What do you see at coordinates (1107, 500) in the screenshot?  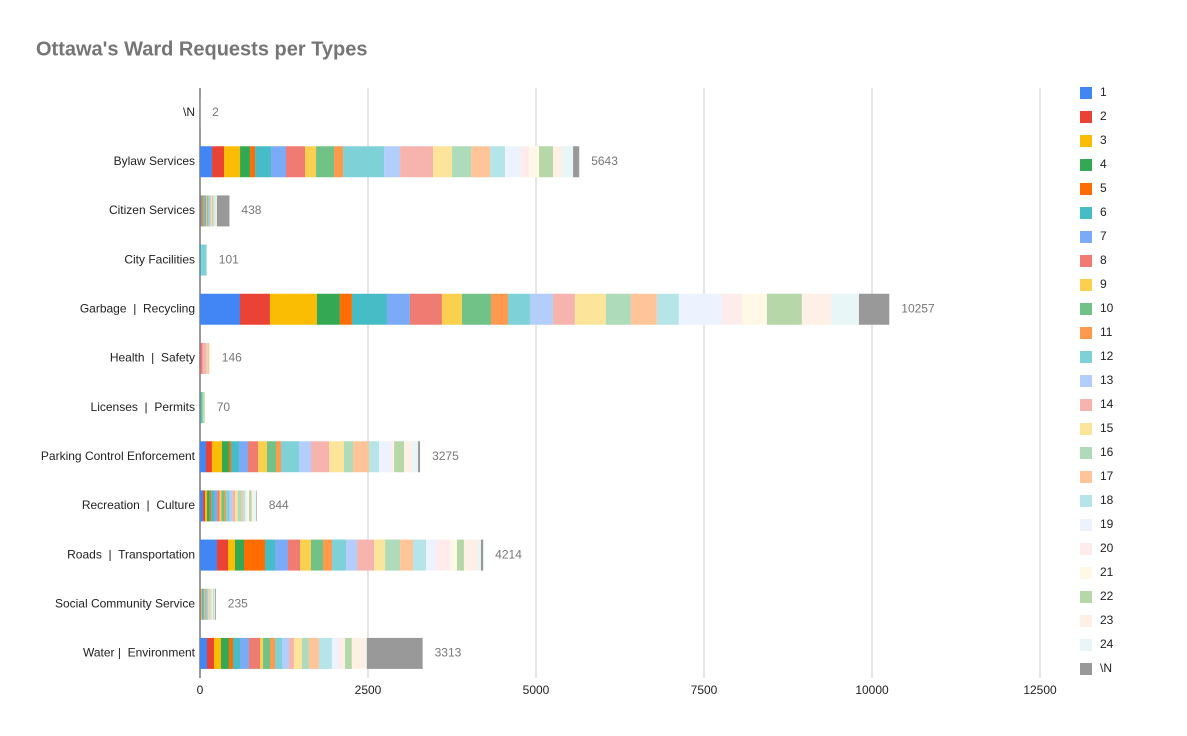 I see `legend-label: 18` at bounding box center [1107, 500].